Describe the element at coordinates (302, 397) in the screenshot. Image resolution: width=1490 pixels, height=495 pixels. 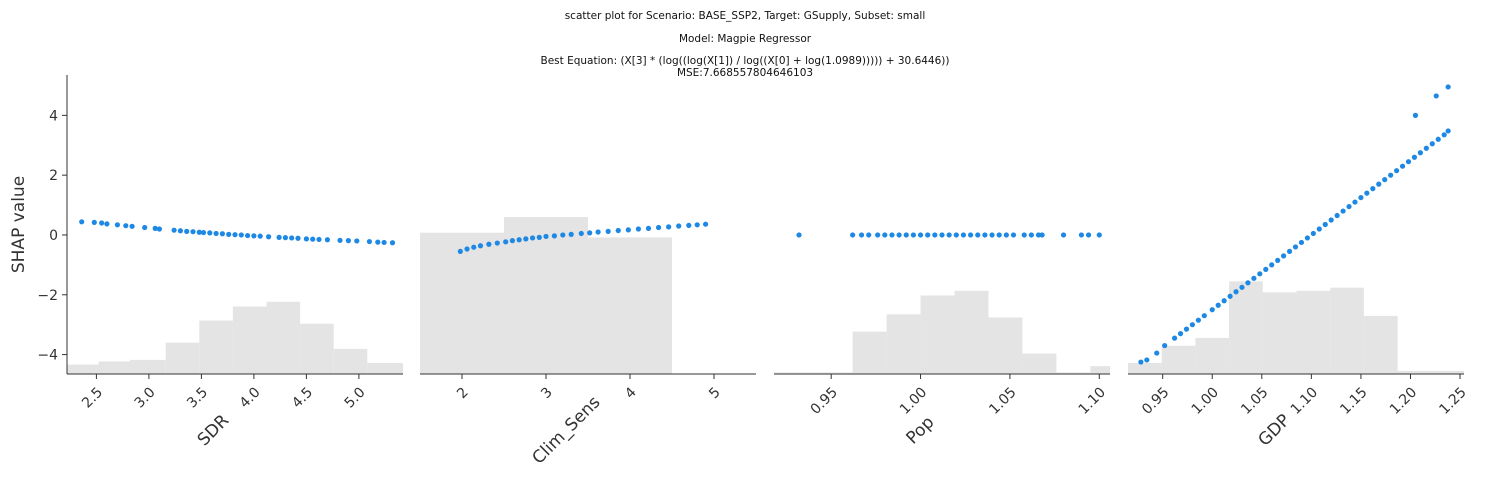
I see `x-tick-label: 4.5` at that location.